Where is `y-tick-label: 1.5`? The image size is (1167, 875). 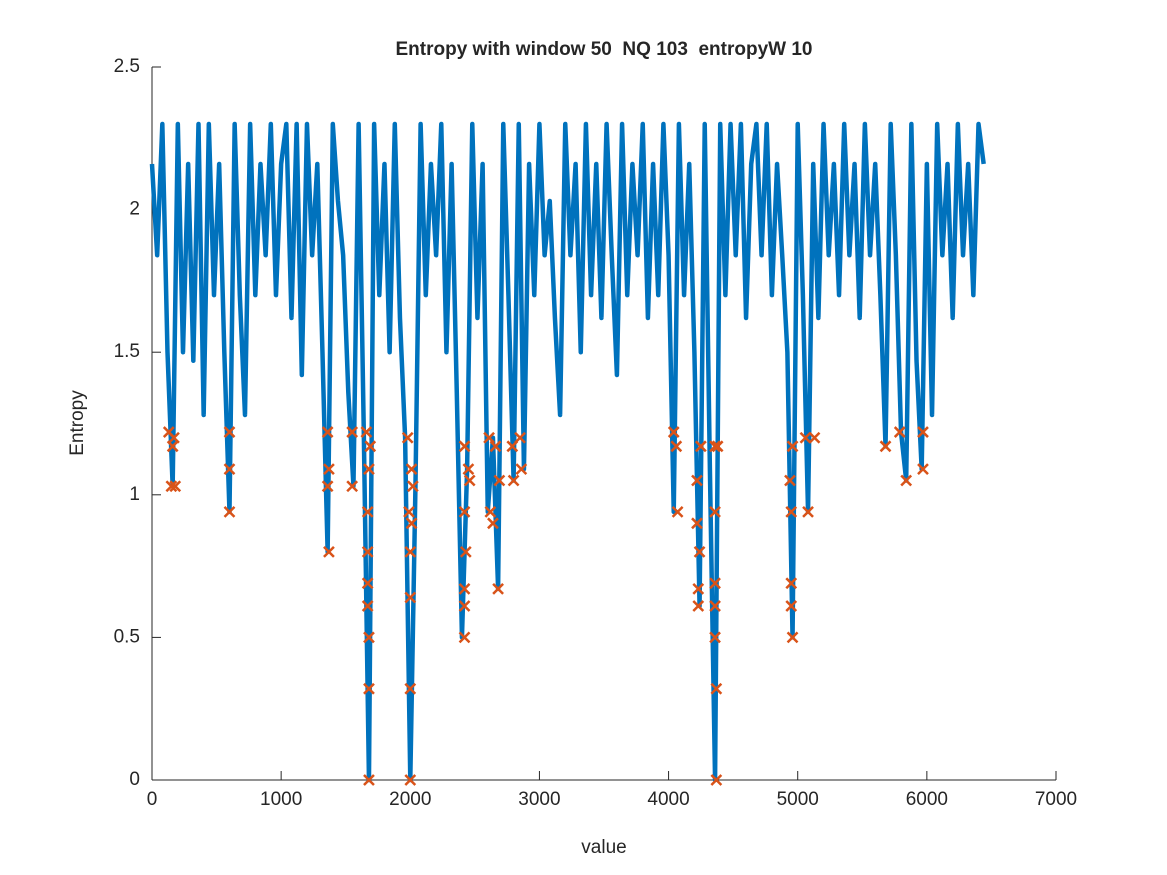
y-tick-label: 1.5 is located at coordinates (127, 351).